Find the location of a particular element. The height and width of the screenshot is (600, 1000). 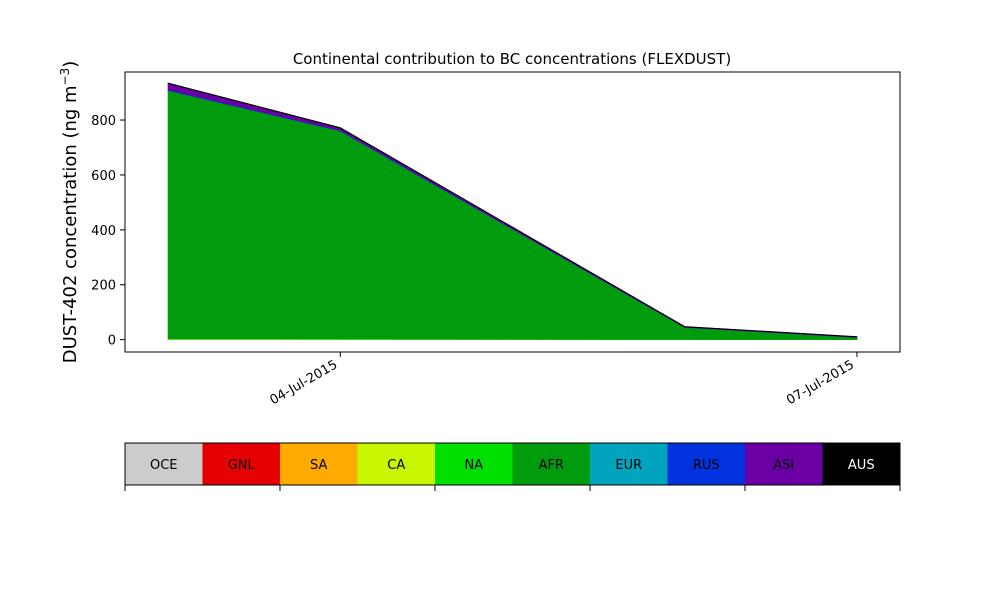

y-tick-label: 0 is located at coordinates (112, 341).